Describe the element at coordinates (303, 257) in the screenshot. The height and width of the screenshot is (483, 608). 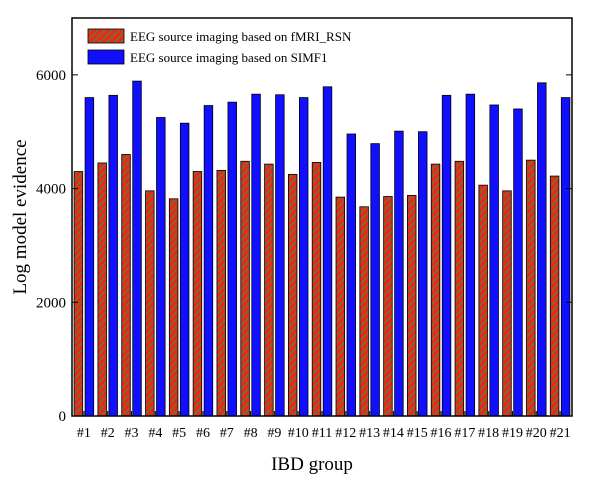
I see `bar-simf1-g10` at that location.